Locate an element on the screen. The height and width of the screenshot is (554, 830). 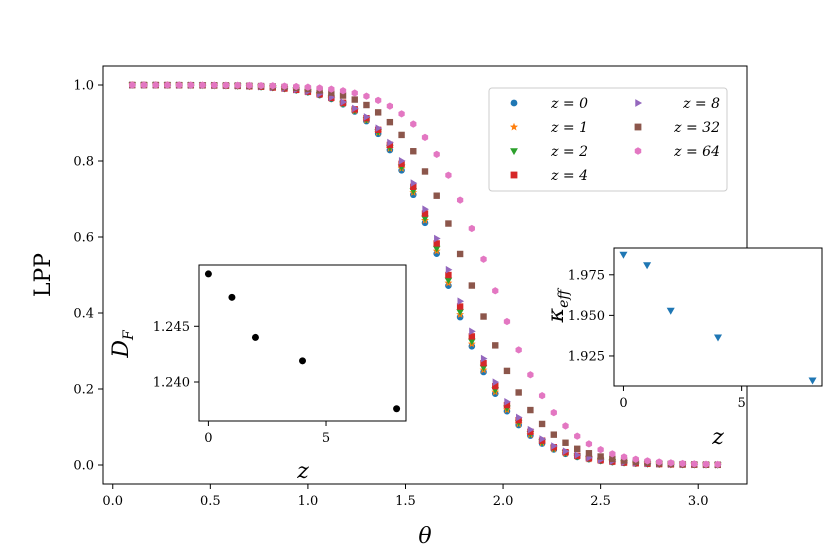
inset-x-tick-label: 5 is located at coordinates (326, 438).